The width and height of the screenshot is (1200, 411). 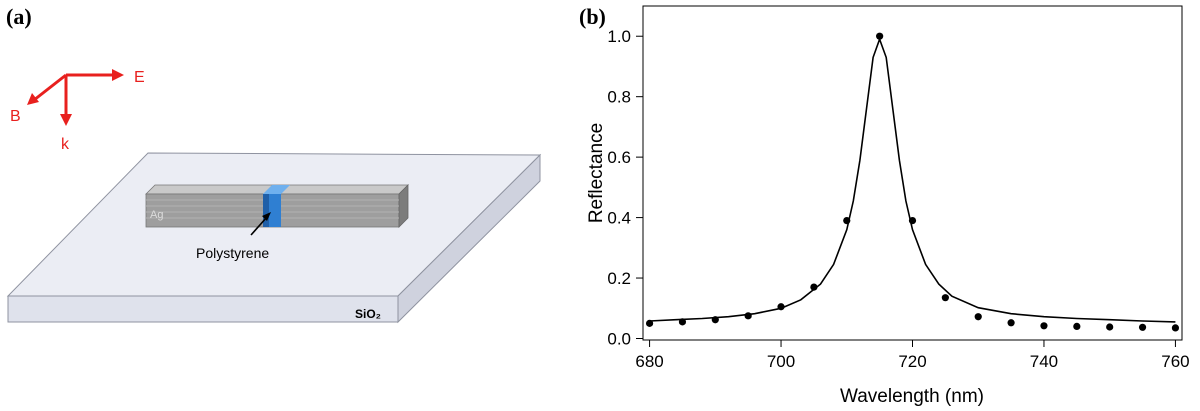 What do you see at coordinates (403, 206) in the screenshot?
I see `rod-side-face` at bounding box center [403, 206].